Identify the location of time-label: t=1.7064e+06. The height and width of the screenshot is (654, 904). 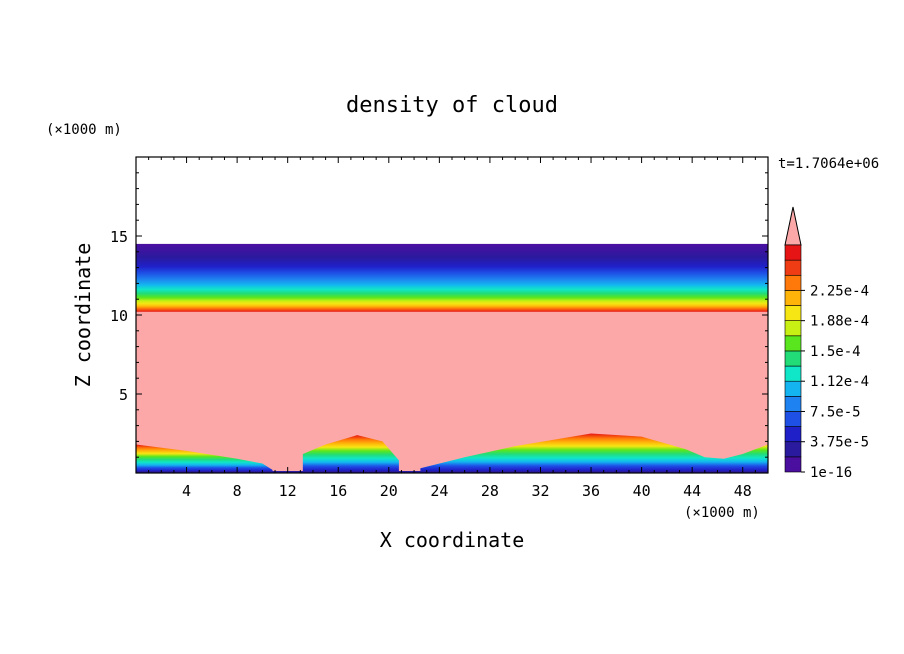
(828, 164).